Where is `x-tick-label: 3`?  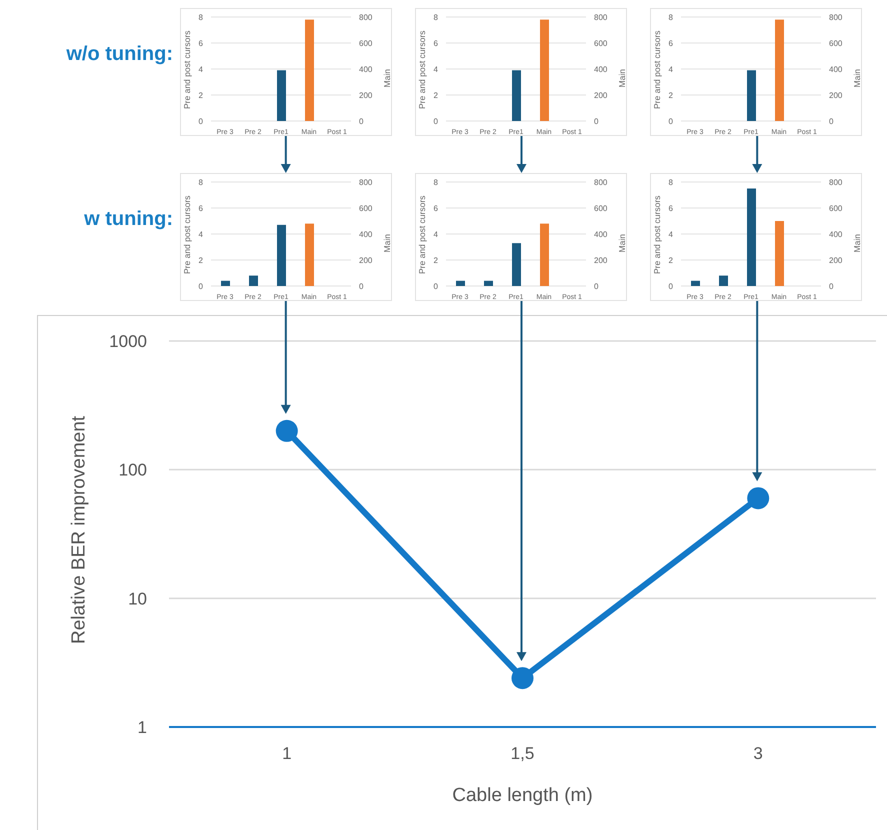
x-tick-label: 3 is located at coordinates (758, 754).